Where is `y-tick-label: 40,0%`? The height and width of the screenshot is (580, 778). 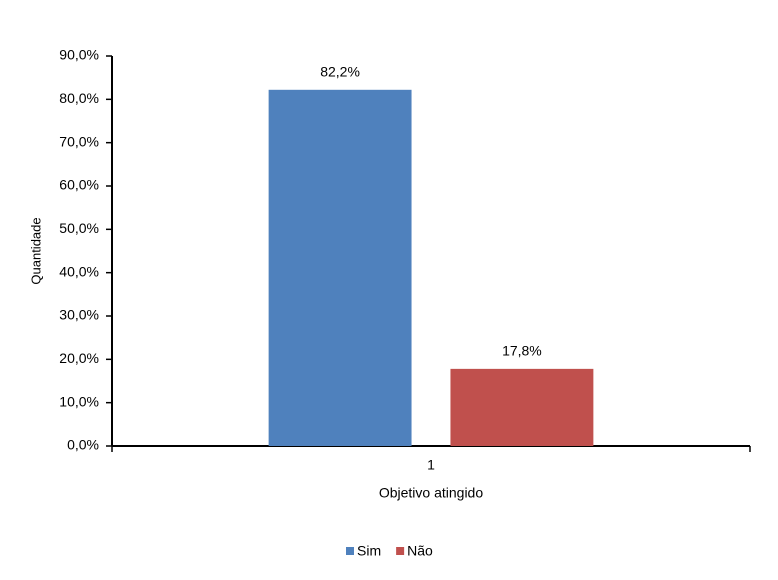 y-tick-label: 40,0% is located at coordinates (79, 271).